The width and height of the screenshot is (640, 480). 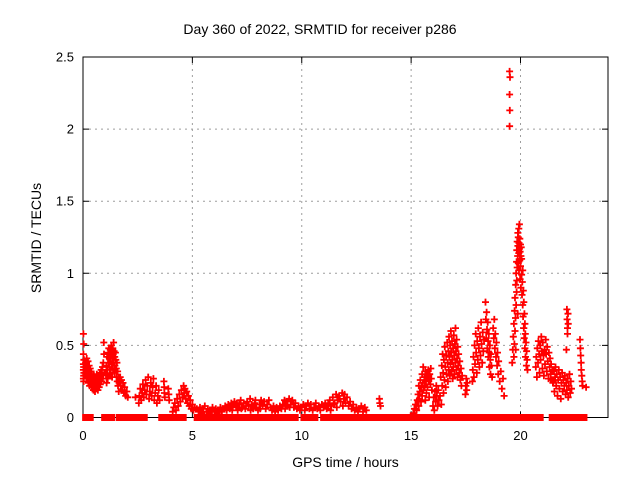 What do you see at coordinates (65, 201) in the screenshot?
I see `y-tick-label: 1.5` at bounding box center [65, 201].